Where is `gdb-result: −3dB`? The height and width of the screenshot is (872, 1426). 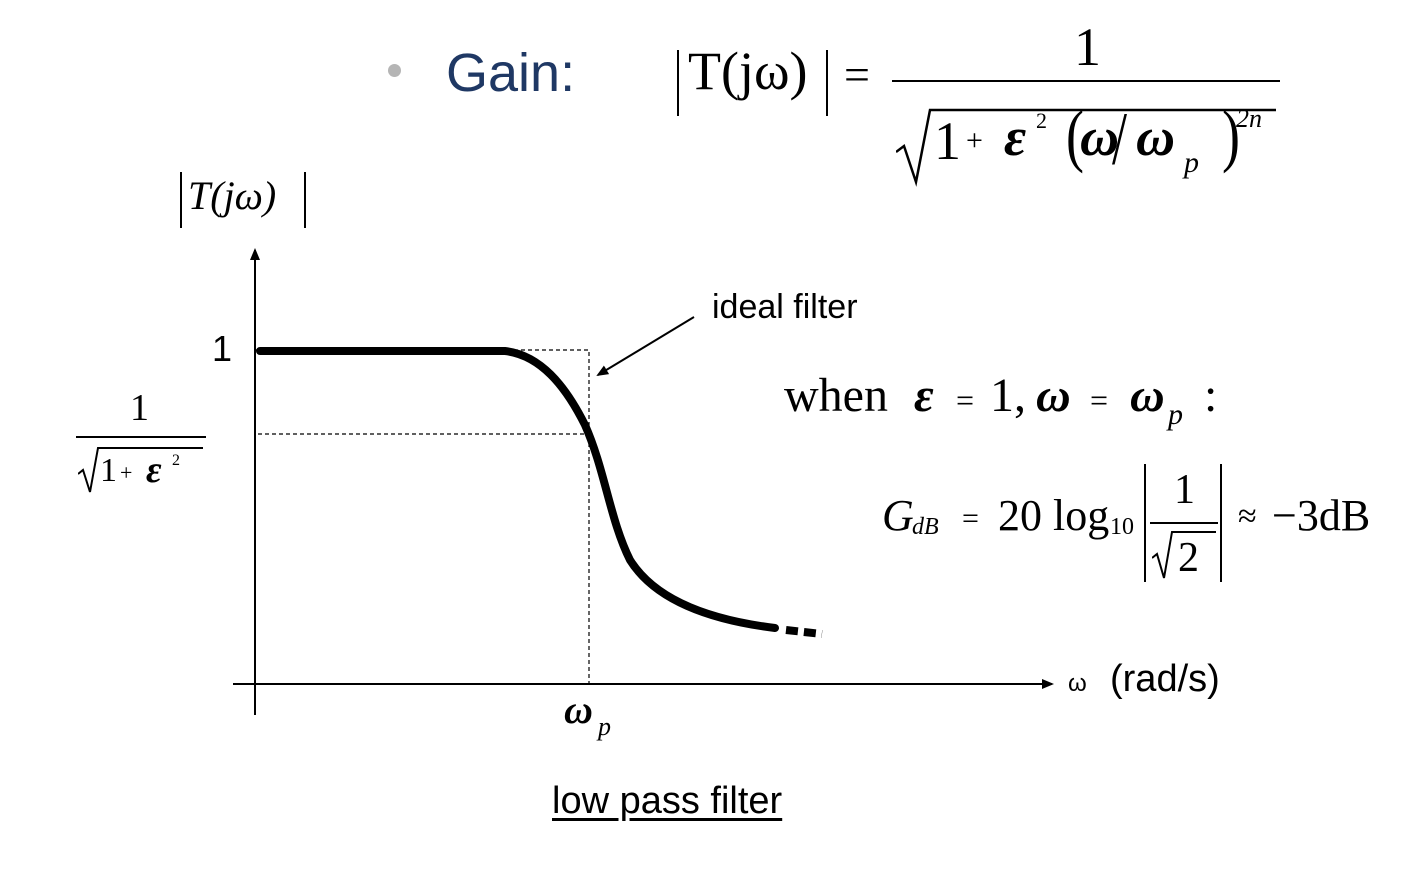
gdb-result: −3dB is located at coordinates (1321, 515).